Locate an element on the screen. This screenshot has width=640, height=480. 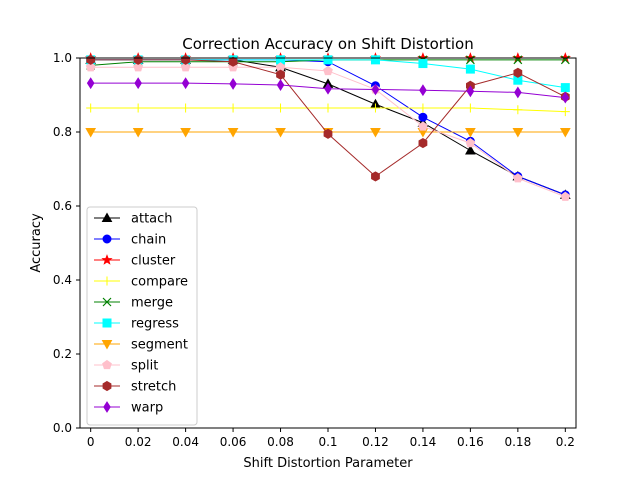
y-tick-label: 0.2 is located at coordinates (62, 354).